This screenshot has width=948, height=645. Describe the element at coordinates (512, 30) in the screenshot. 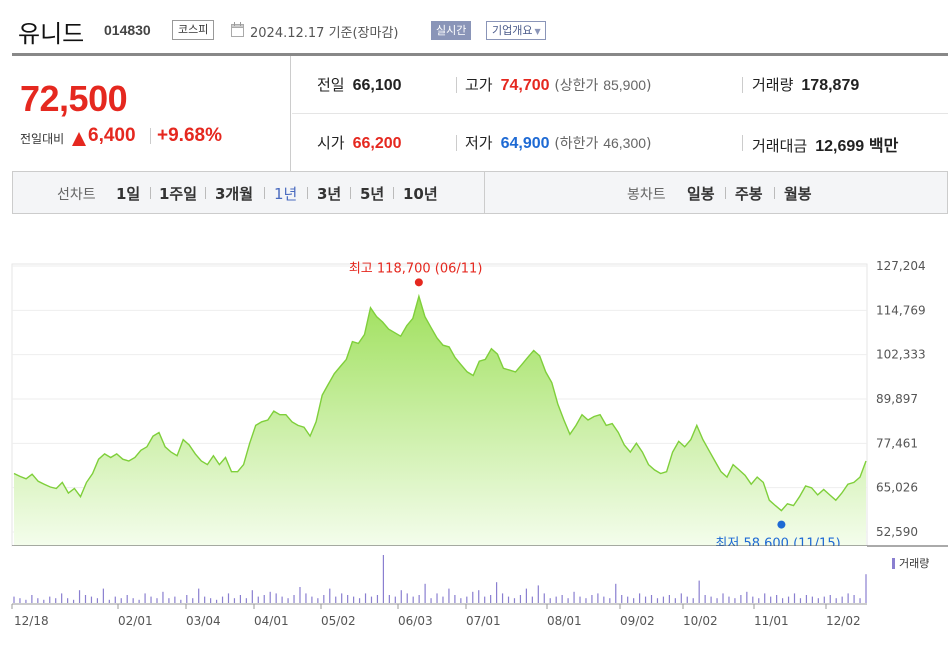

I see `company-overview-label: 기업개요` at that location.